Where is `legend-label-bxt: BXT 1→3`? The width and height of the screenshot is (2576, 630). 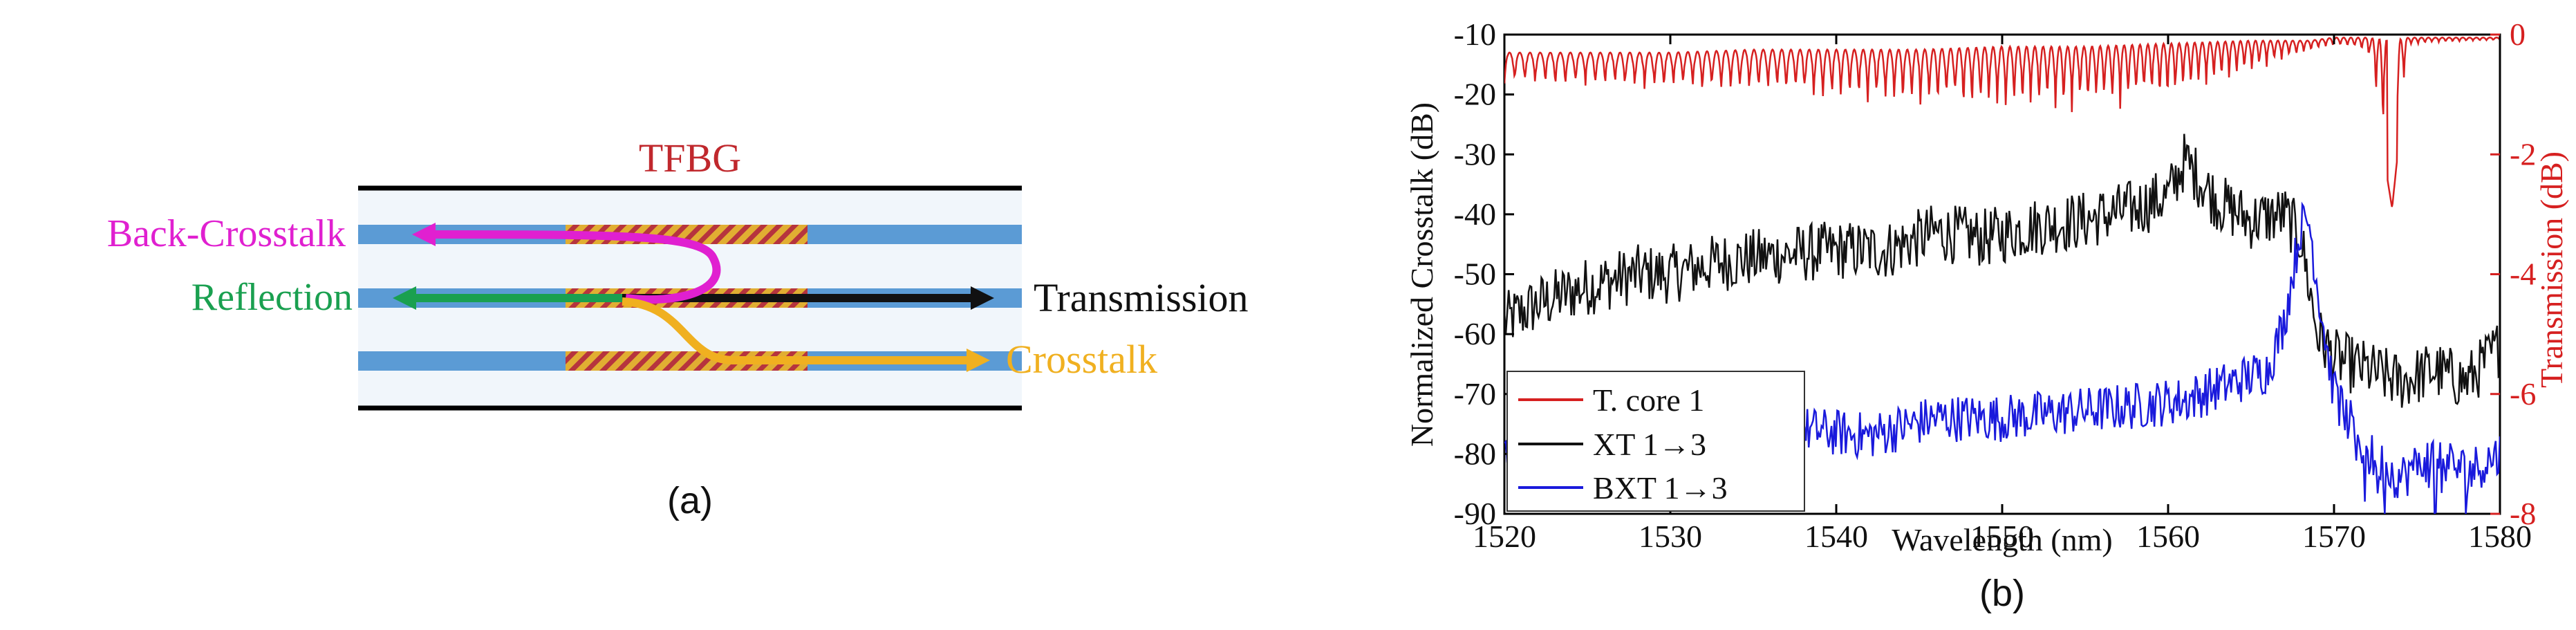
legend-label-bxt: BXT 1→3 is located at coordinates (1660, 488).